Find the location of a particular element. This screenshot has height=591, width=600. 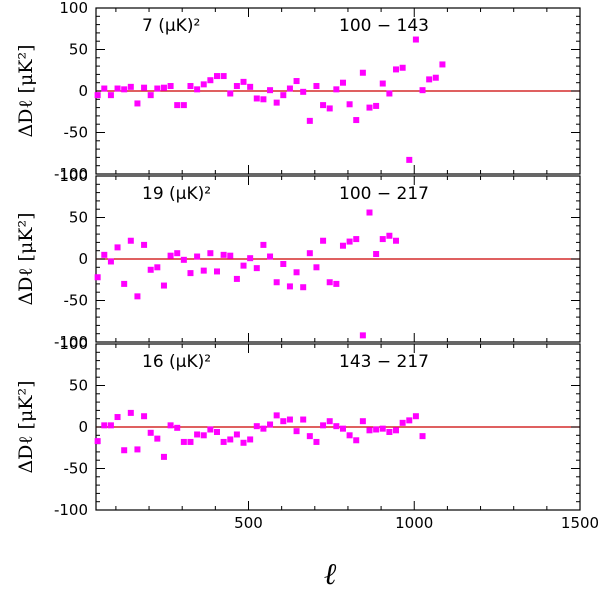

y-tick-label: 50 is located at coordinates (78, 50).